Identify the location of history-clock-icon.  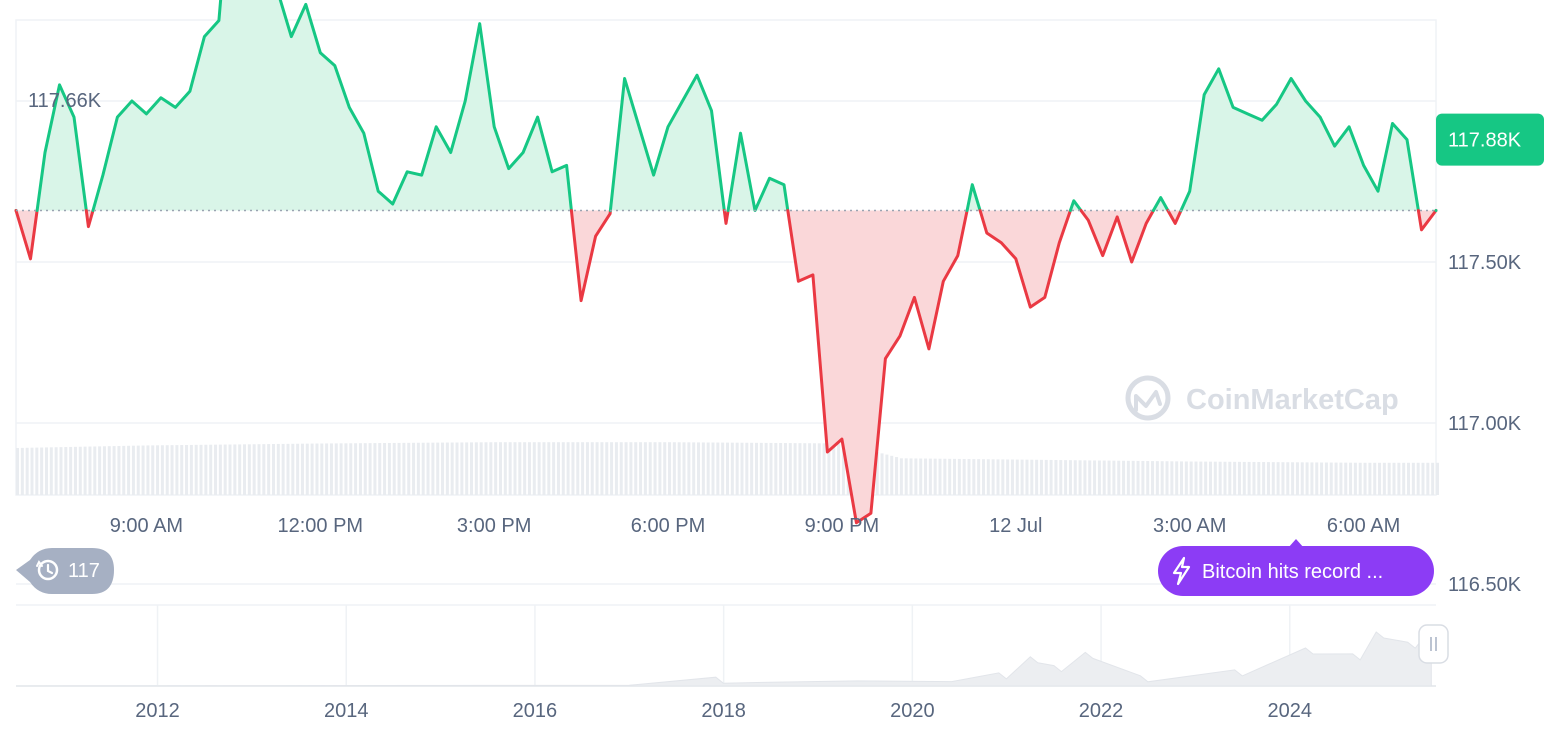
(47, 570).